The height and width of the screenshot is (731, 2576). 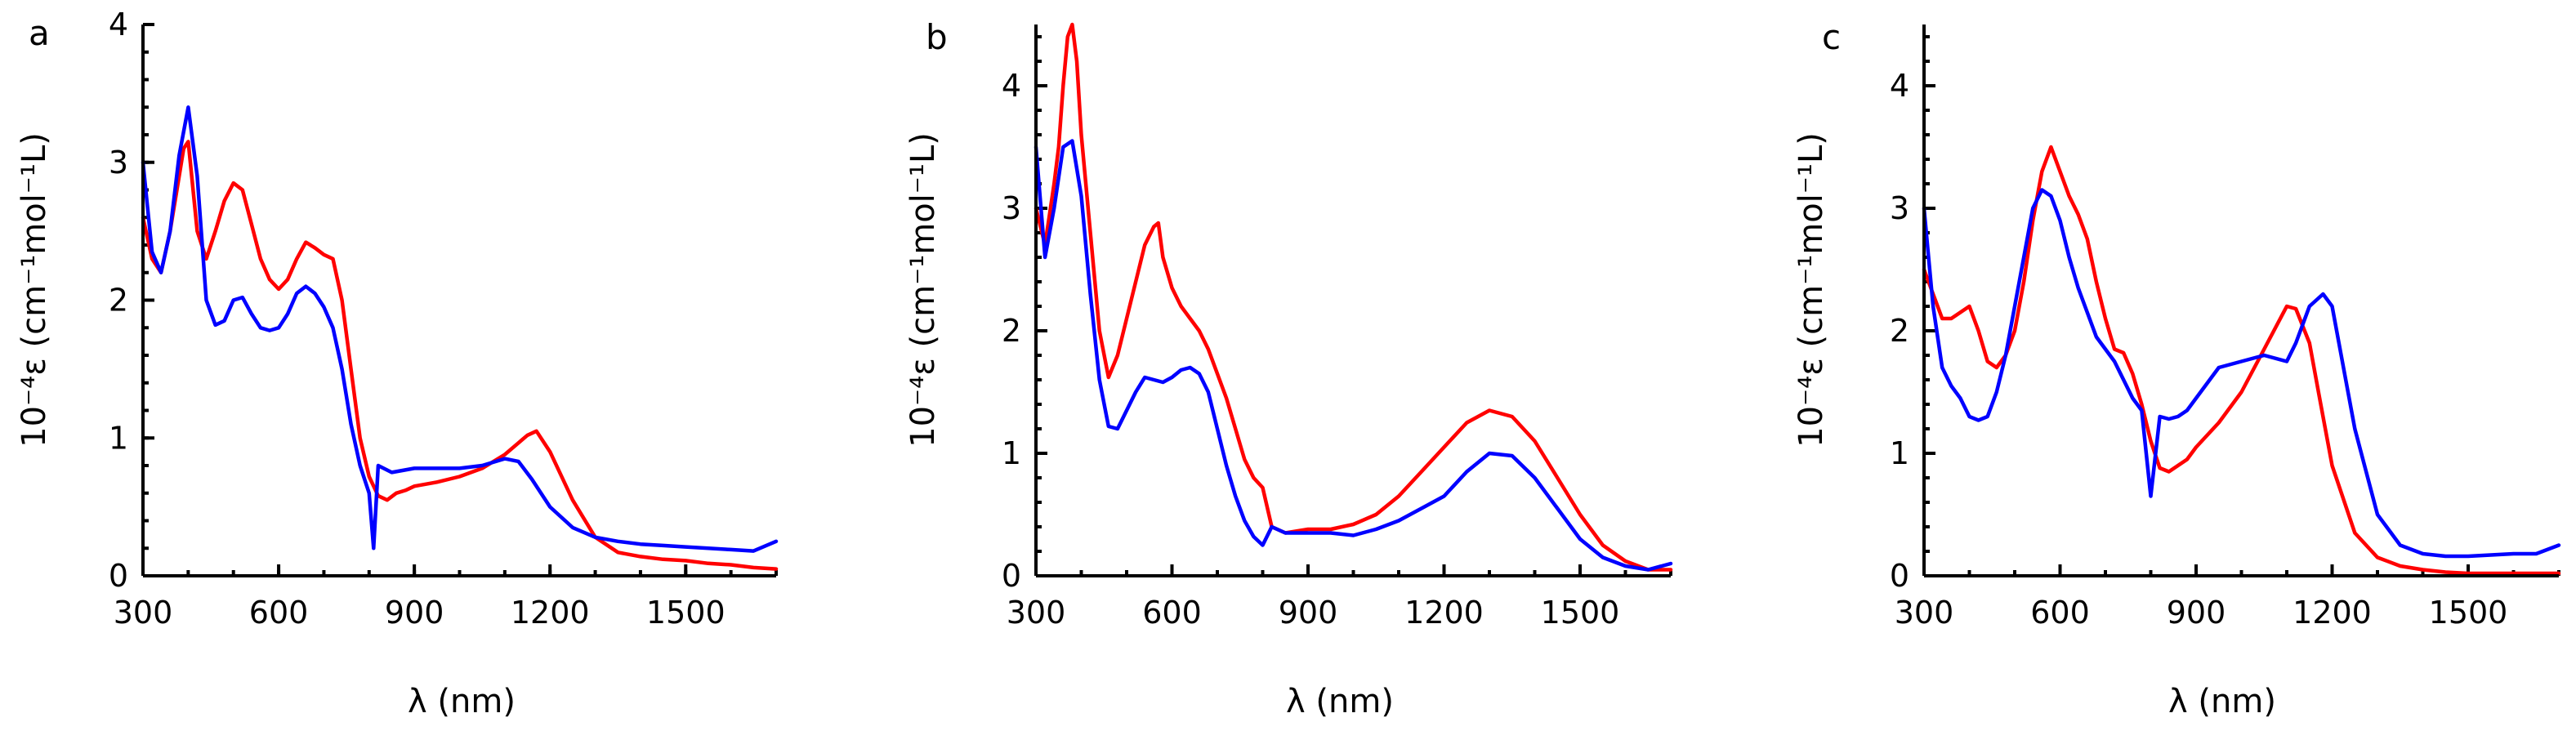 What do you see at coordinates (2222, 701) in the screenshot?
I see `x-axis-title-c: λ (nm)` at bounding box center [2222, 701].